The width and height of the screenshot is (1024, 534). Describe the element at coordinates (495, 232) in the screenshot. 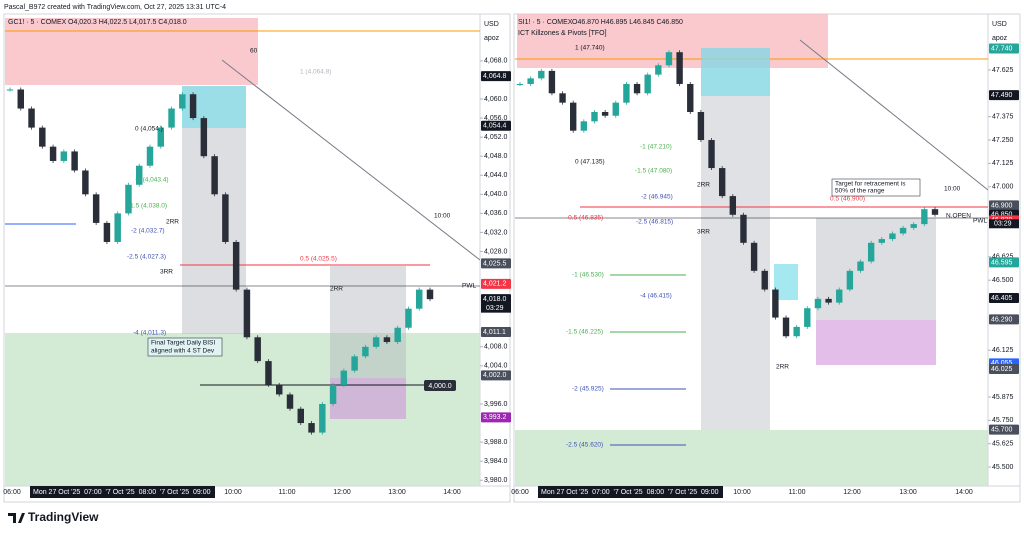

I see `y-tick-label: 4,032.0` at that location.